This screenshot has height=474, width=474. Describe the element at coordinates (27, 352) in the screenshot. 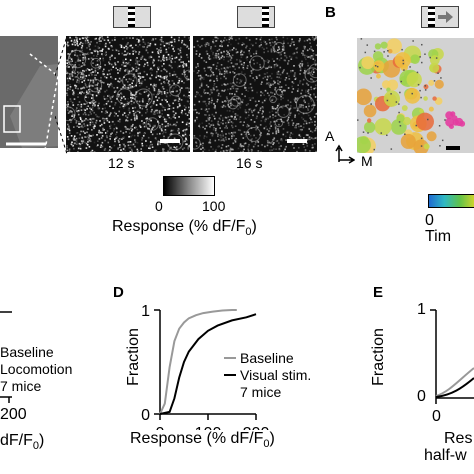

I see `panel-c-legend-baseline: Baseline` at that location.